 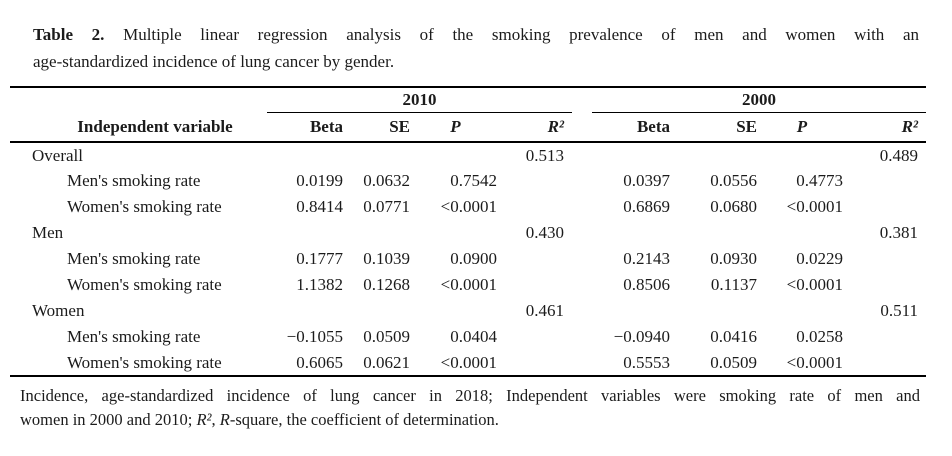 I want to click on cell-p-2000: 0.4773, so click(x=819, y=180).